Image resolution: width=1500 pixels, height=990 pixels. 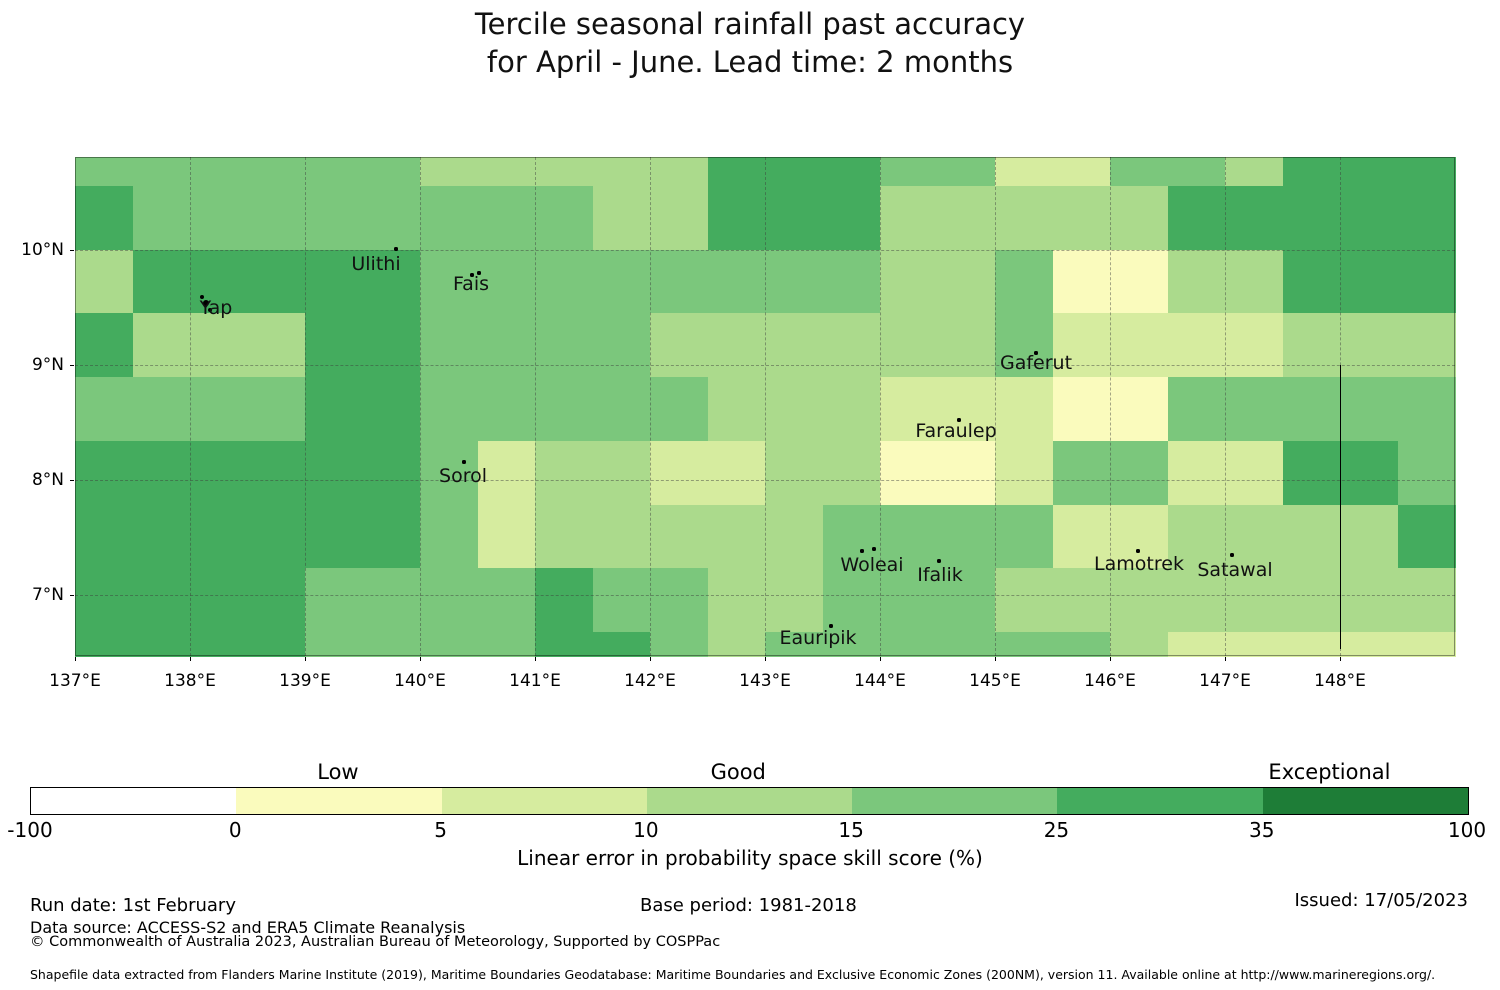 What do you see at coordinates (47, 480) in the screenshot?
I see `y-tick-label: 8°N` at bounding box center [47, 480].